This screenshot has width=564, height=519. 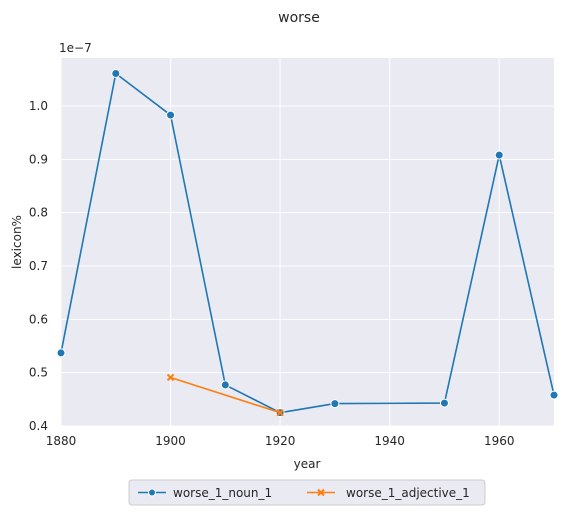 I want to click on x-tick-label: 1880, so click(x=61, y=441).